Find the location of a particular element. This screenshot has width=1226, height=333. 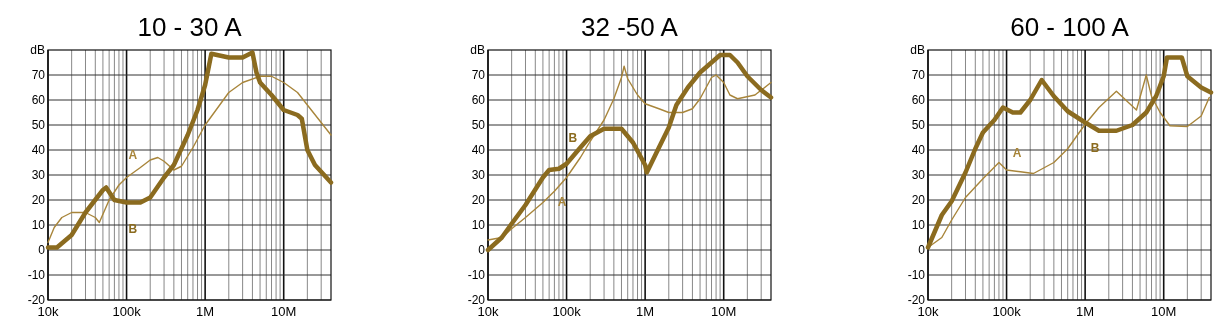

chart-title: 60 - 100 A is located at coordinates (1070, 27).